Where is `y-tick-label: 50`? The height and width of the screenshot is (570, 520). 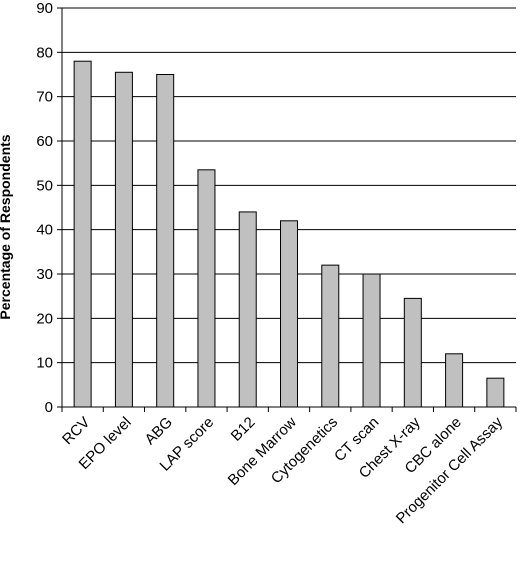 y-tick-label: 50 is located at coordinates (44, 185).